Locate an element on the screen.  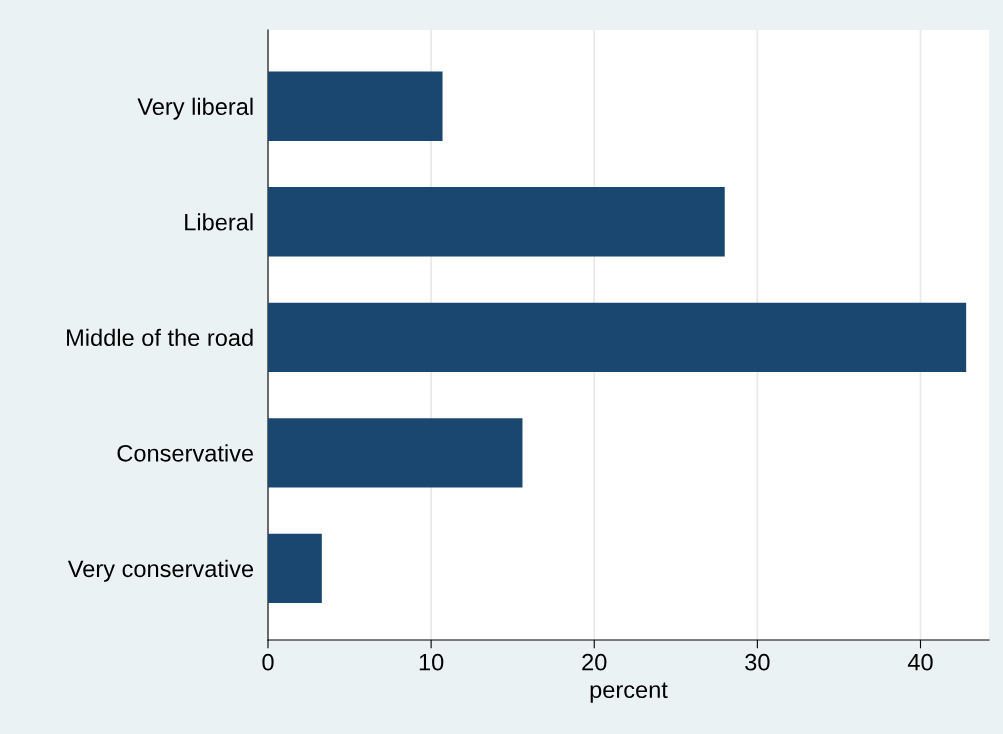
x-tick-label: 30 is located at coordinates (757, 662).